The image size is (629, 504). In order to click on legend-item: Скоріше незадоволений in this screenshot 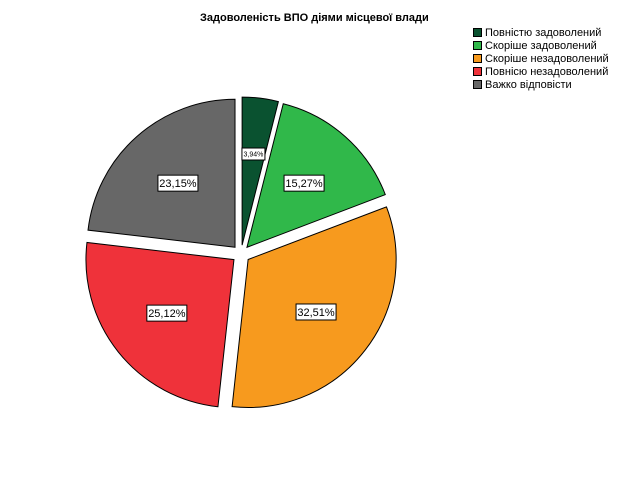, I will do `click(541, 58)`.